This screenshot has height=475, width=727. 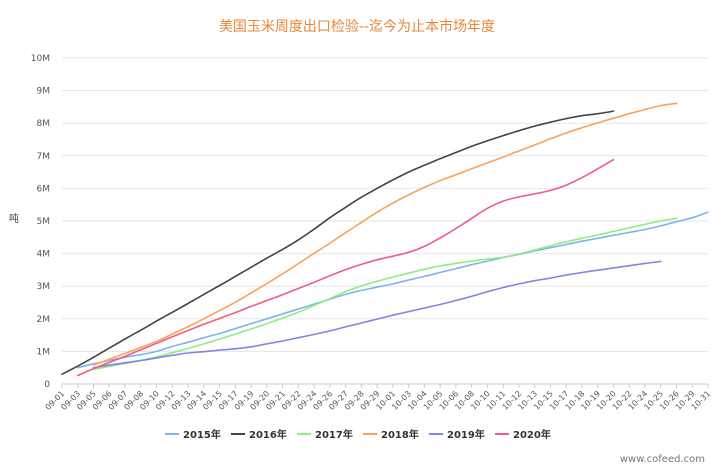 What do you see at coordinates (44, 124) in the screenshot?
I see `y-tick-label: 8M` at bounding box center [44, 124].